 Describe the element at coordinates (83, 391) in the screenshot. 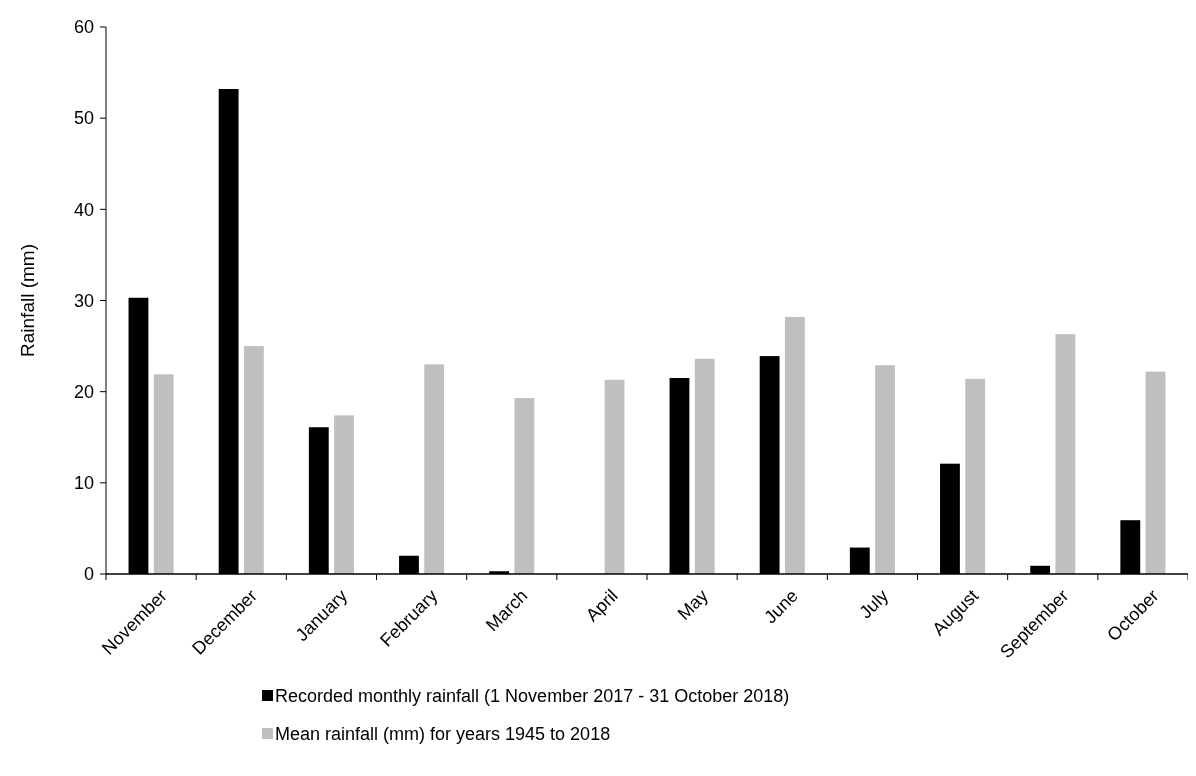

I see `y-tick-label: 20` at that location.